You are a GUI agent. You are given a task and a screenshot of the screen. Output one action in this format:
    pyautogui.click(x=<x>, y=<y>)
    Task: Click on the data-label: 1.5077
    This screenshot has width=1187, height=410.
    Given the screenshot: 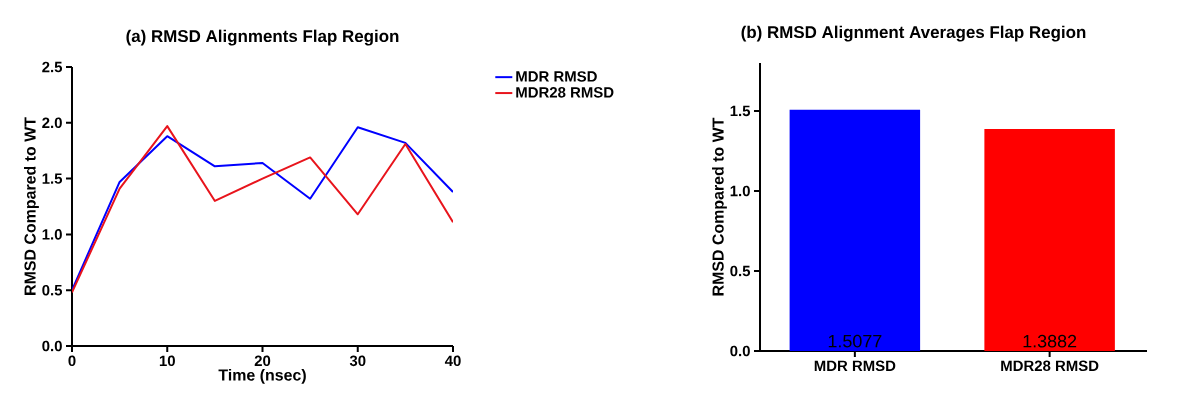 What is the action you would take?
    pyautogui.click(x=855, y=341)
    